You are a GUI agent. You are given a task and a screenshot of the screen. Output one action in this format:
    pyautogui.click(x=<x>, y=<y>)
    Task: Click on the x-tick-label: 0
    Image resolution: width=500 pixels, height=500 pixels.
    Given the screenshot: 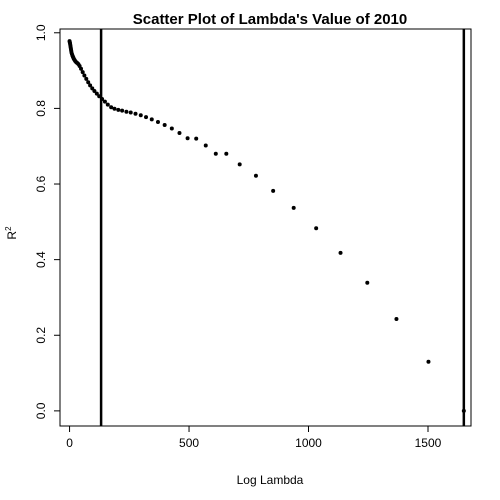 What is the action you would take?
    pyautogui.click(x=69, y=443)
    